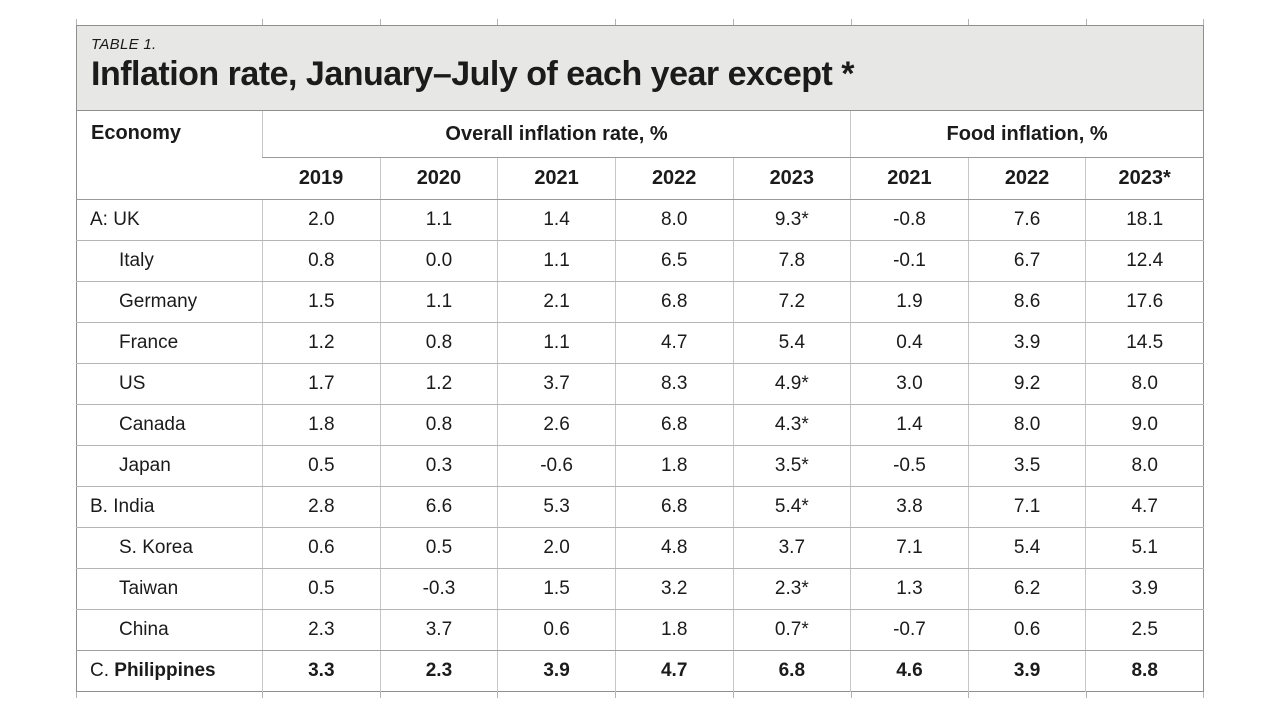 Image resolution: width=1280 pixels, height=720 pixels. What do you see at coordinates (321, 220) in the screenshot?
I see `value-cell: 2.0` at bounding box center [321, 220].